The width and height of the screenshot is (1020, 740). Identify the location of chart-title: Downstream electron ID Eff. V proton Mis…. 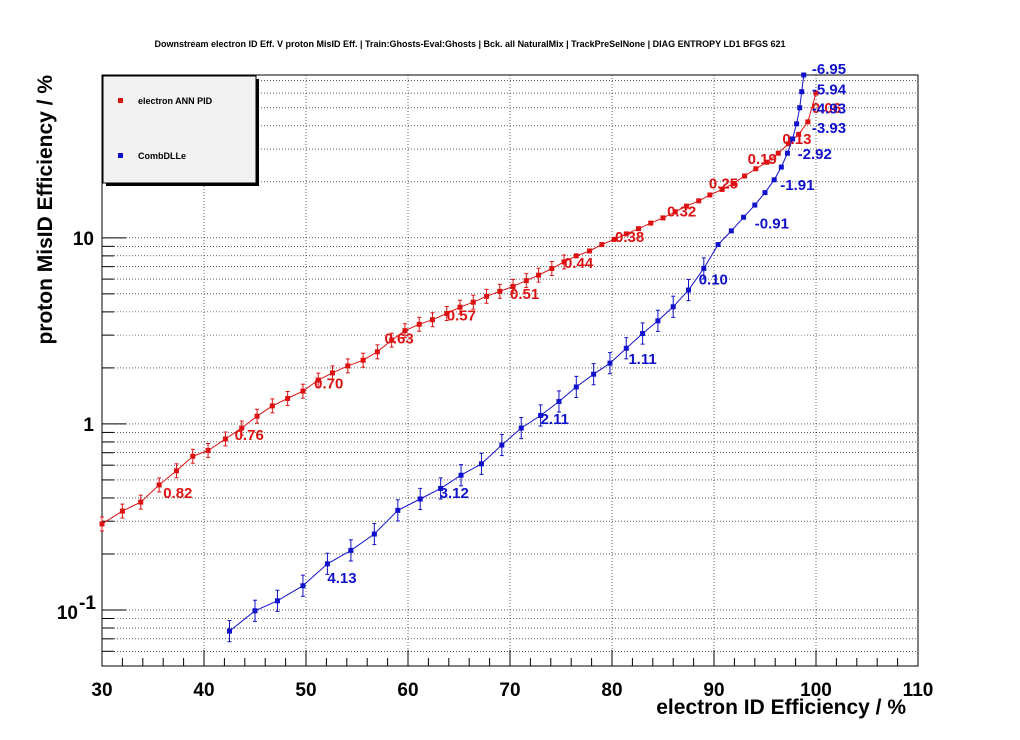
(469, 44).